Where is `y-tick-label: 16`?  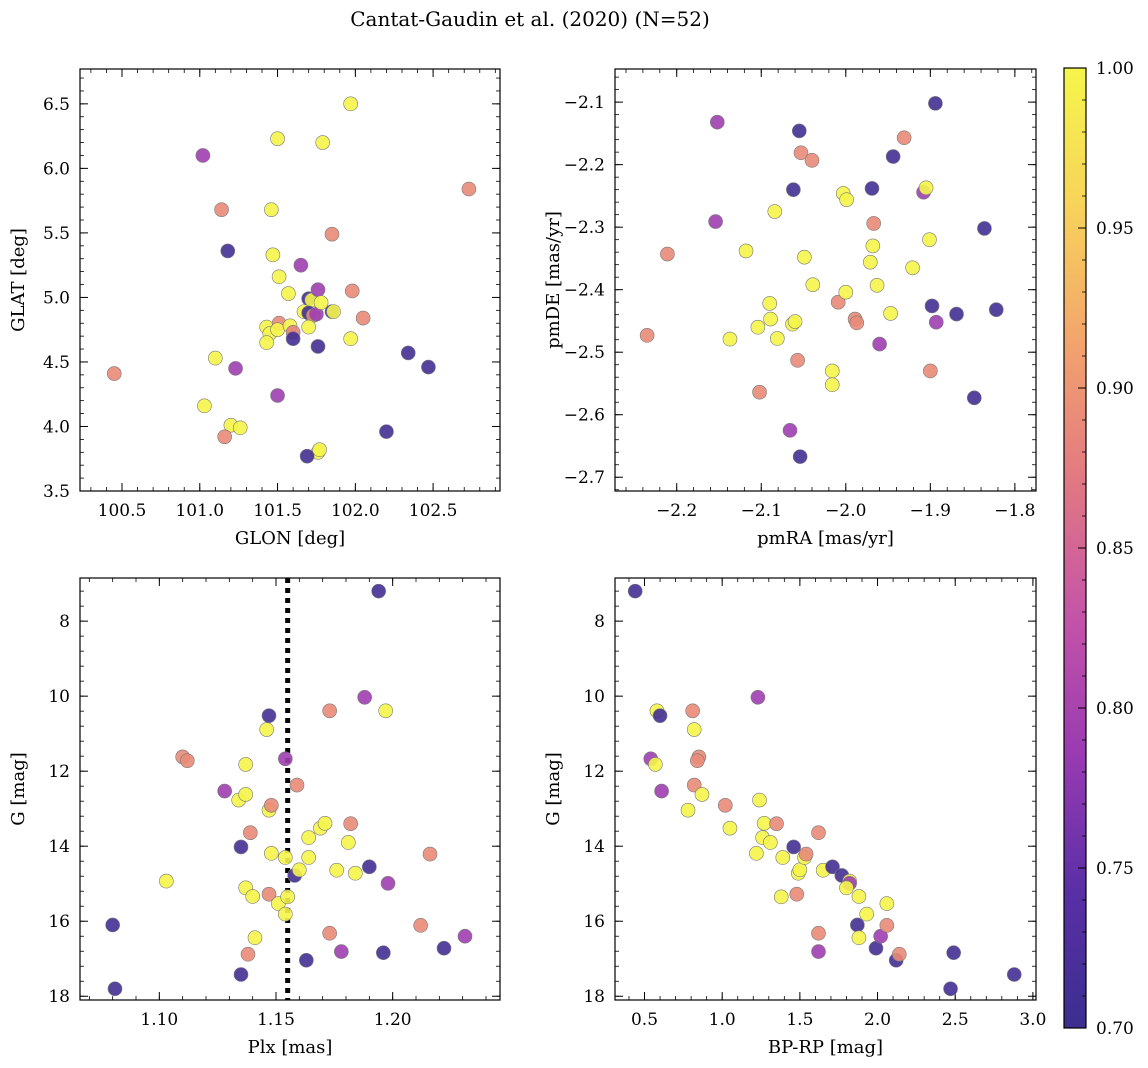
y-tick-label: 16 is located at coordinates (594, 922).